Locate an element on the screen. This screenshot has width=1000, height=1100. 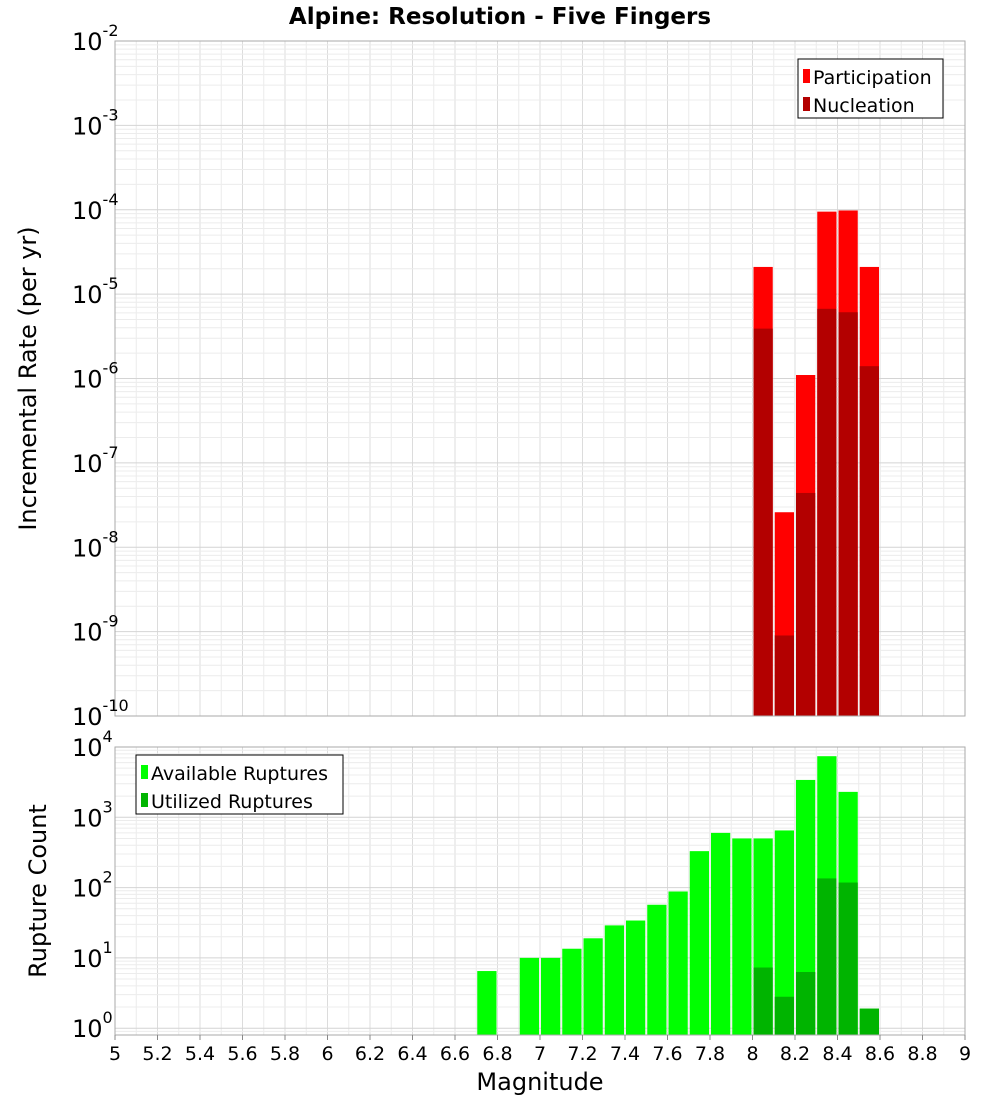
y-tick-label: 10⁰ is located at coordinates (92, 1025).